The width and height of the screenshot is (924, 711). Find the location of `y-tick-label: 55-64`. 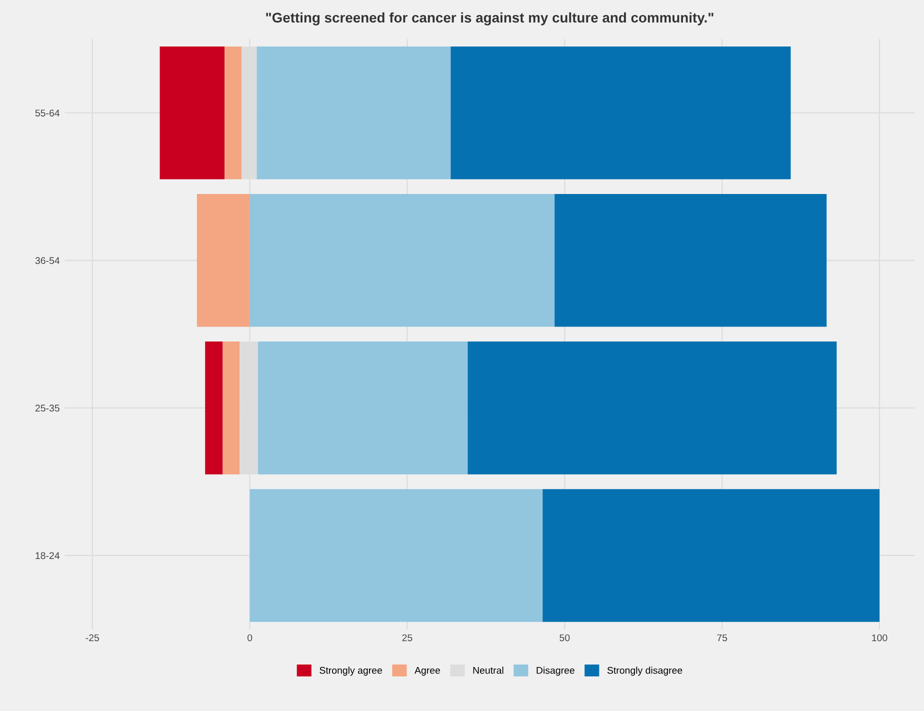

y-tick-label: 55-64 is located at coordinates (47, 113).